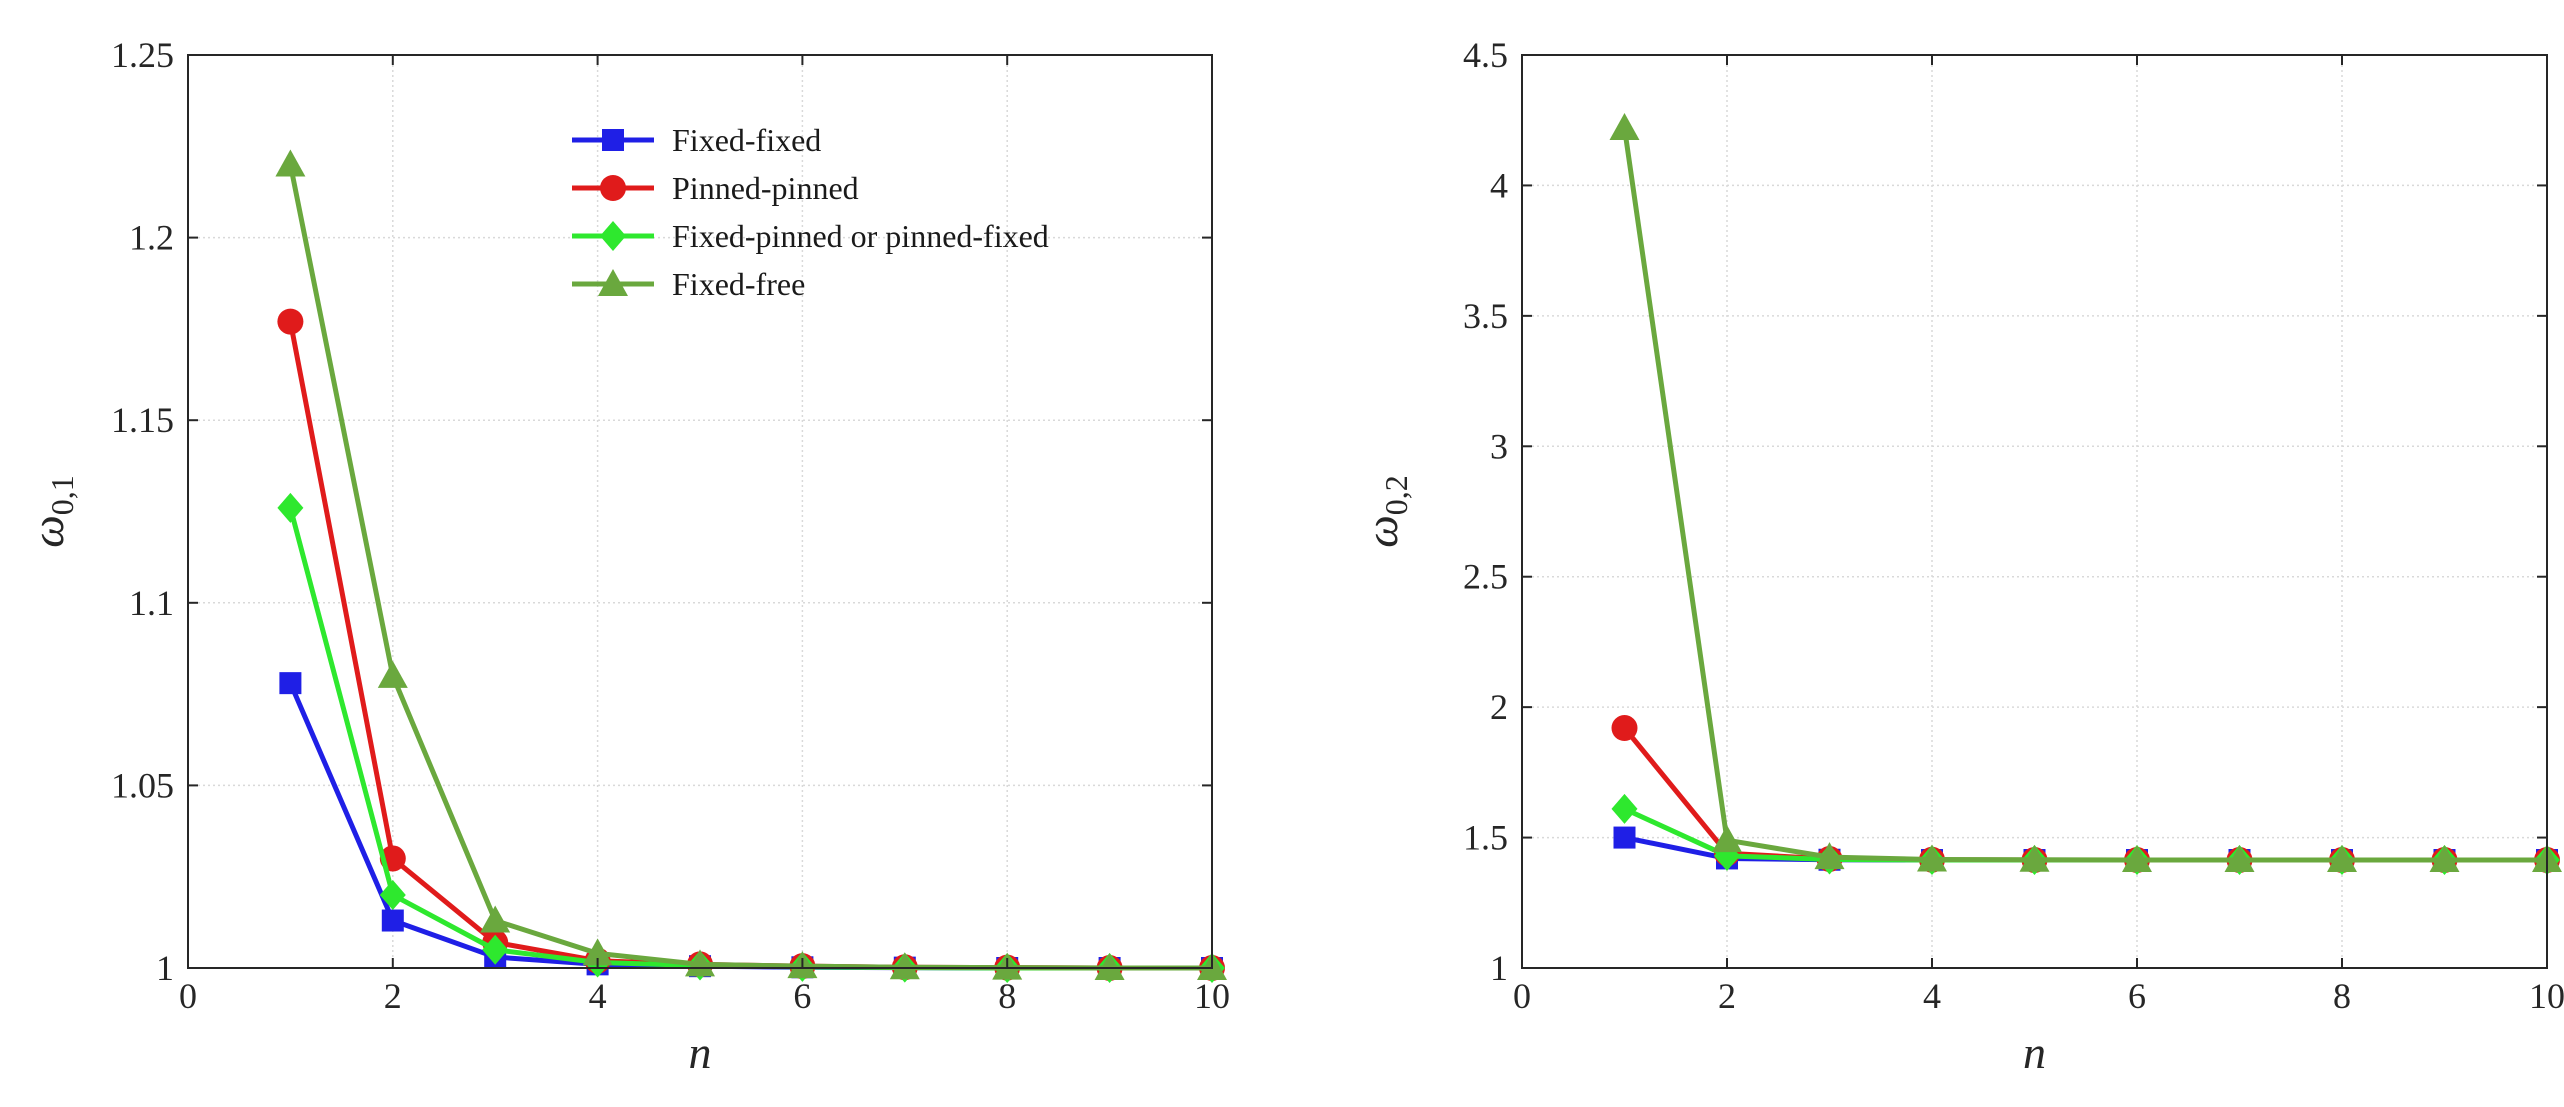  Describe the element at coordinates (1385, 511) in the screenshot. I see `y-axis-label: ω0,2` at that location.